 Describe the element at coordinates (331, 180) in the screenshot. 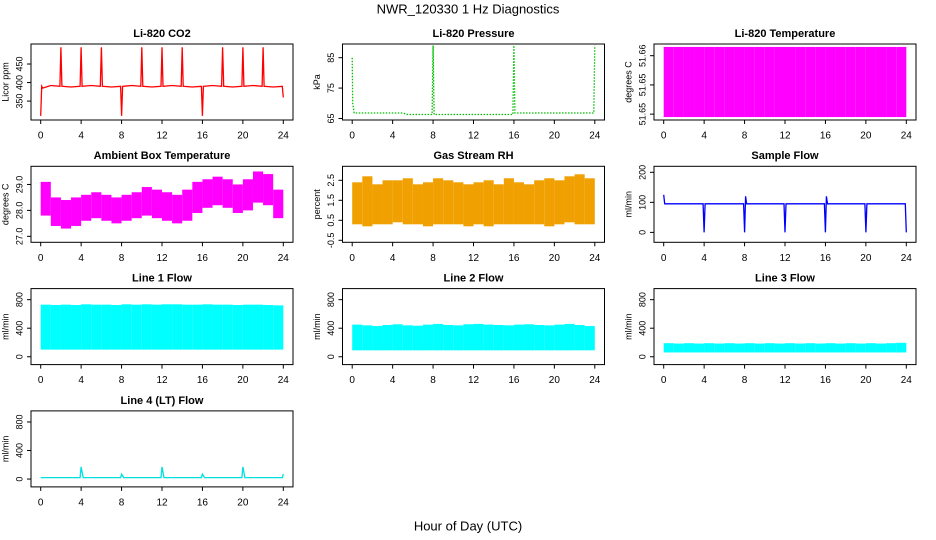

I see `y-tick-label: 2.5` at that location.